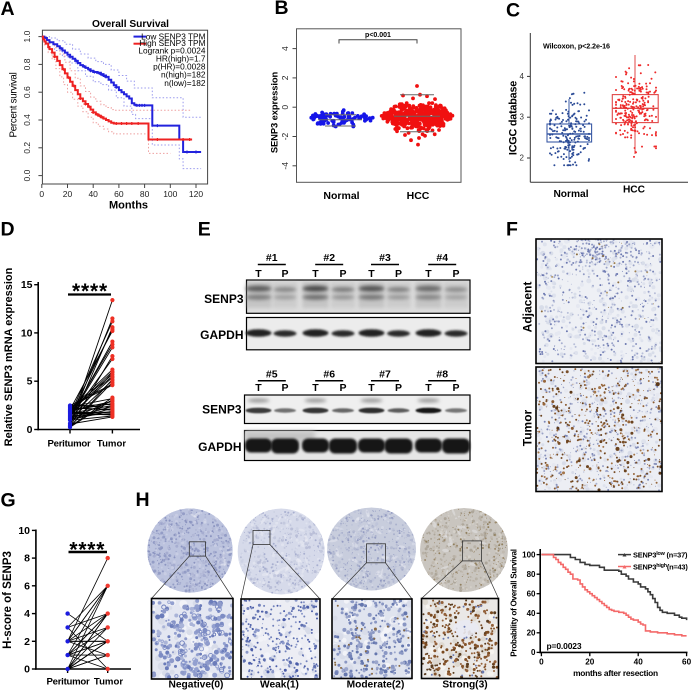  What do you see at coordinates (660, 566) in the screenshot?
I see `svg-text: SENP3high(n=43)` at bounding box center [660, 566].